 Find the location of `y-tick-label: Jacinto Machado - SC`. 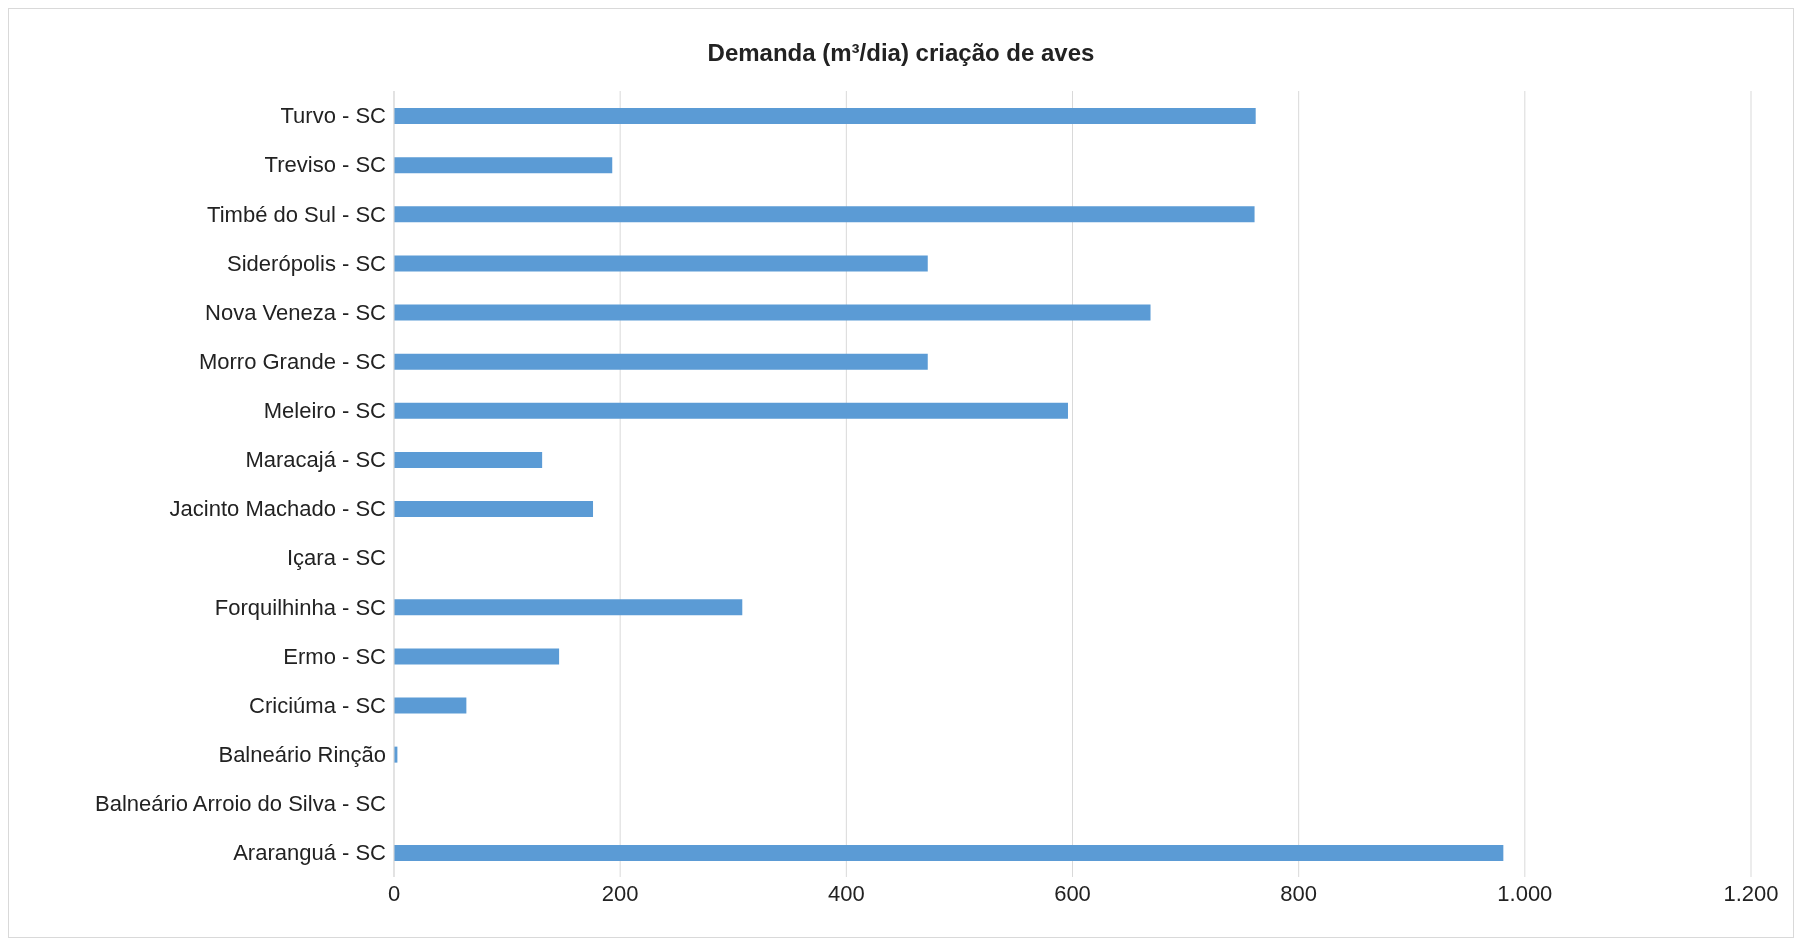

y-tick-label: Jacinto Machado - SC is located at coordinates (278, 509).